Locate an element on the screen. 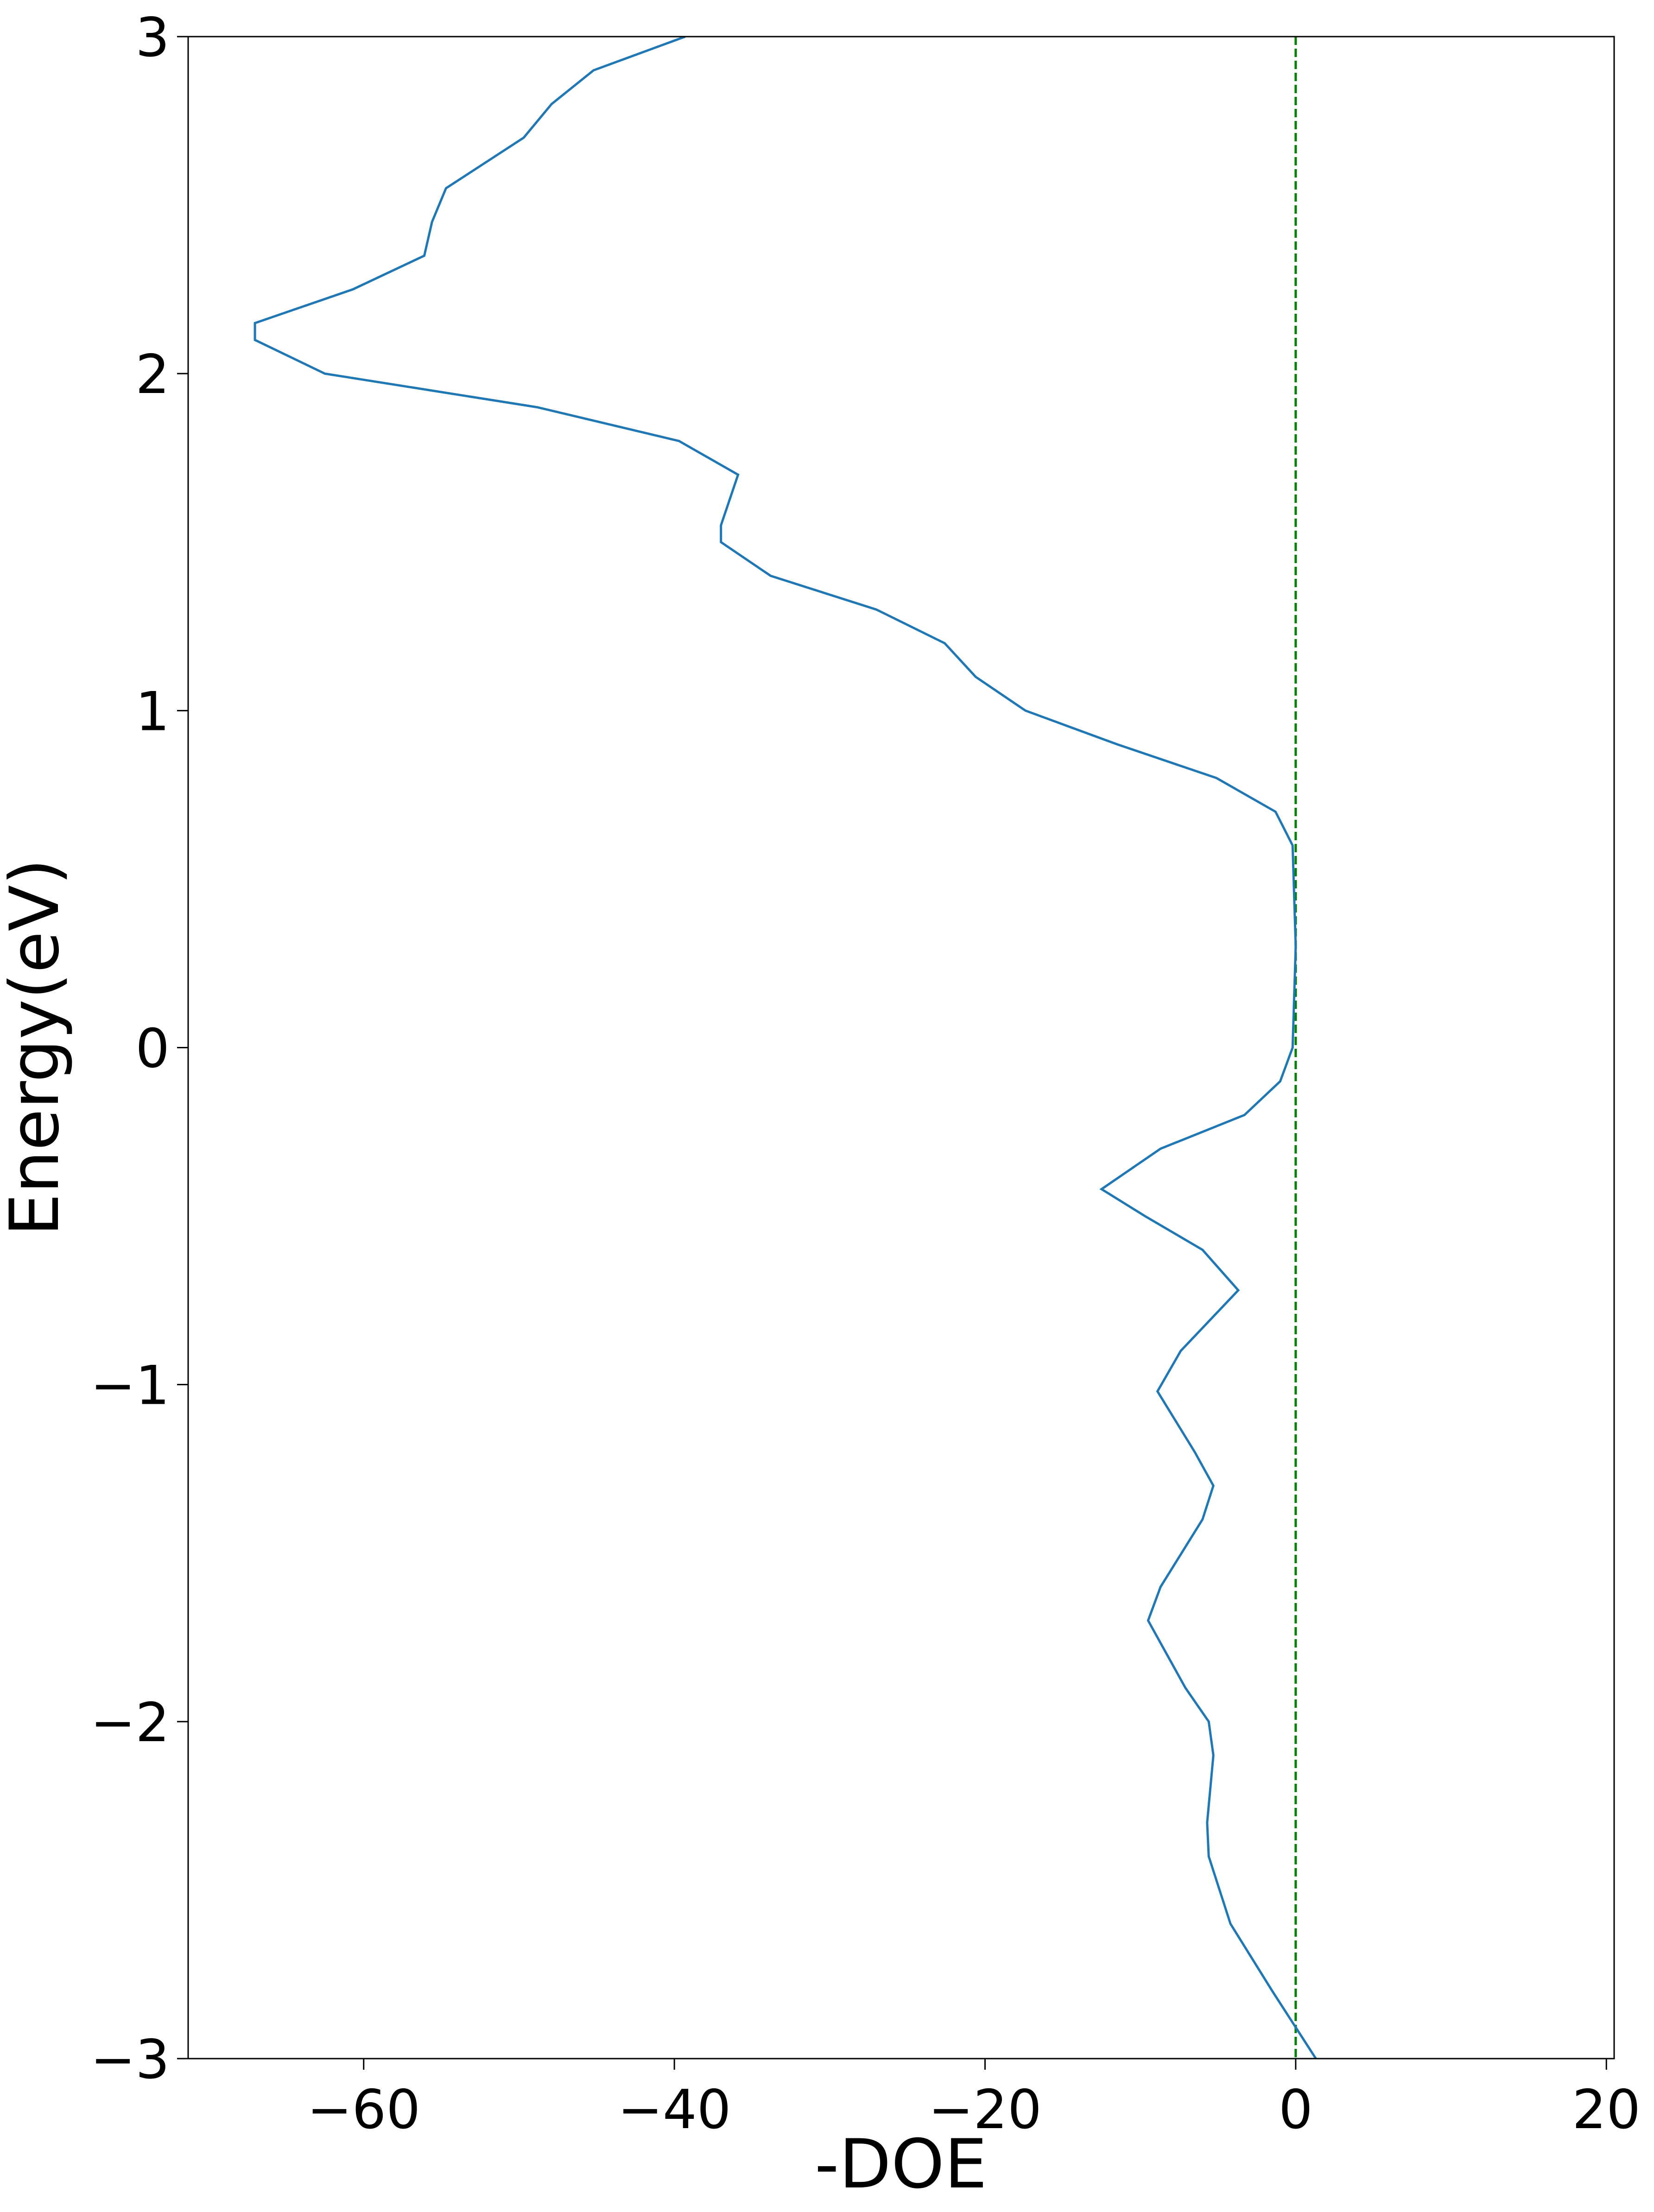 This screenshot has width=1654, height=2212. x-tick-label: 0 is located at coordinates (1296, 2110).